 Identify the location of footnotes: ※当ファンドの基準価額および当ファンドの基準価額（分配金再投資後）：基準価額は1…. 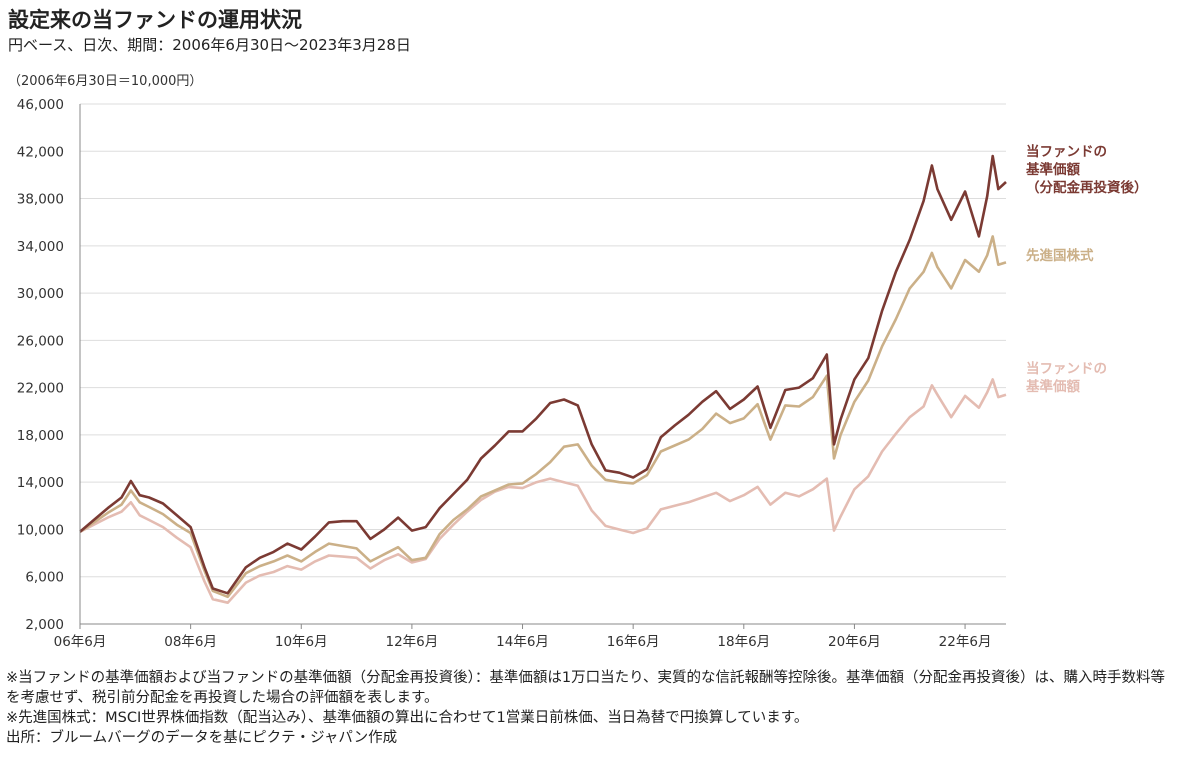
(588, 708).